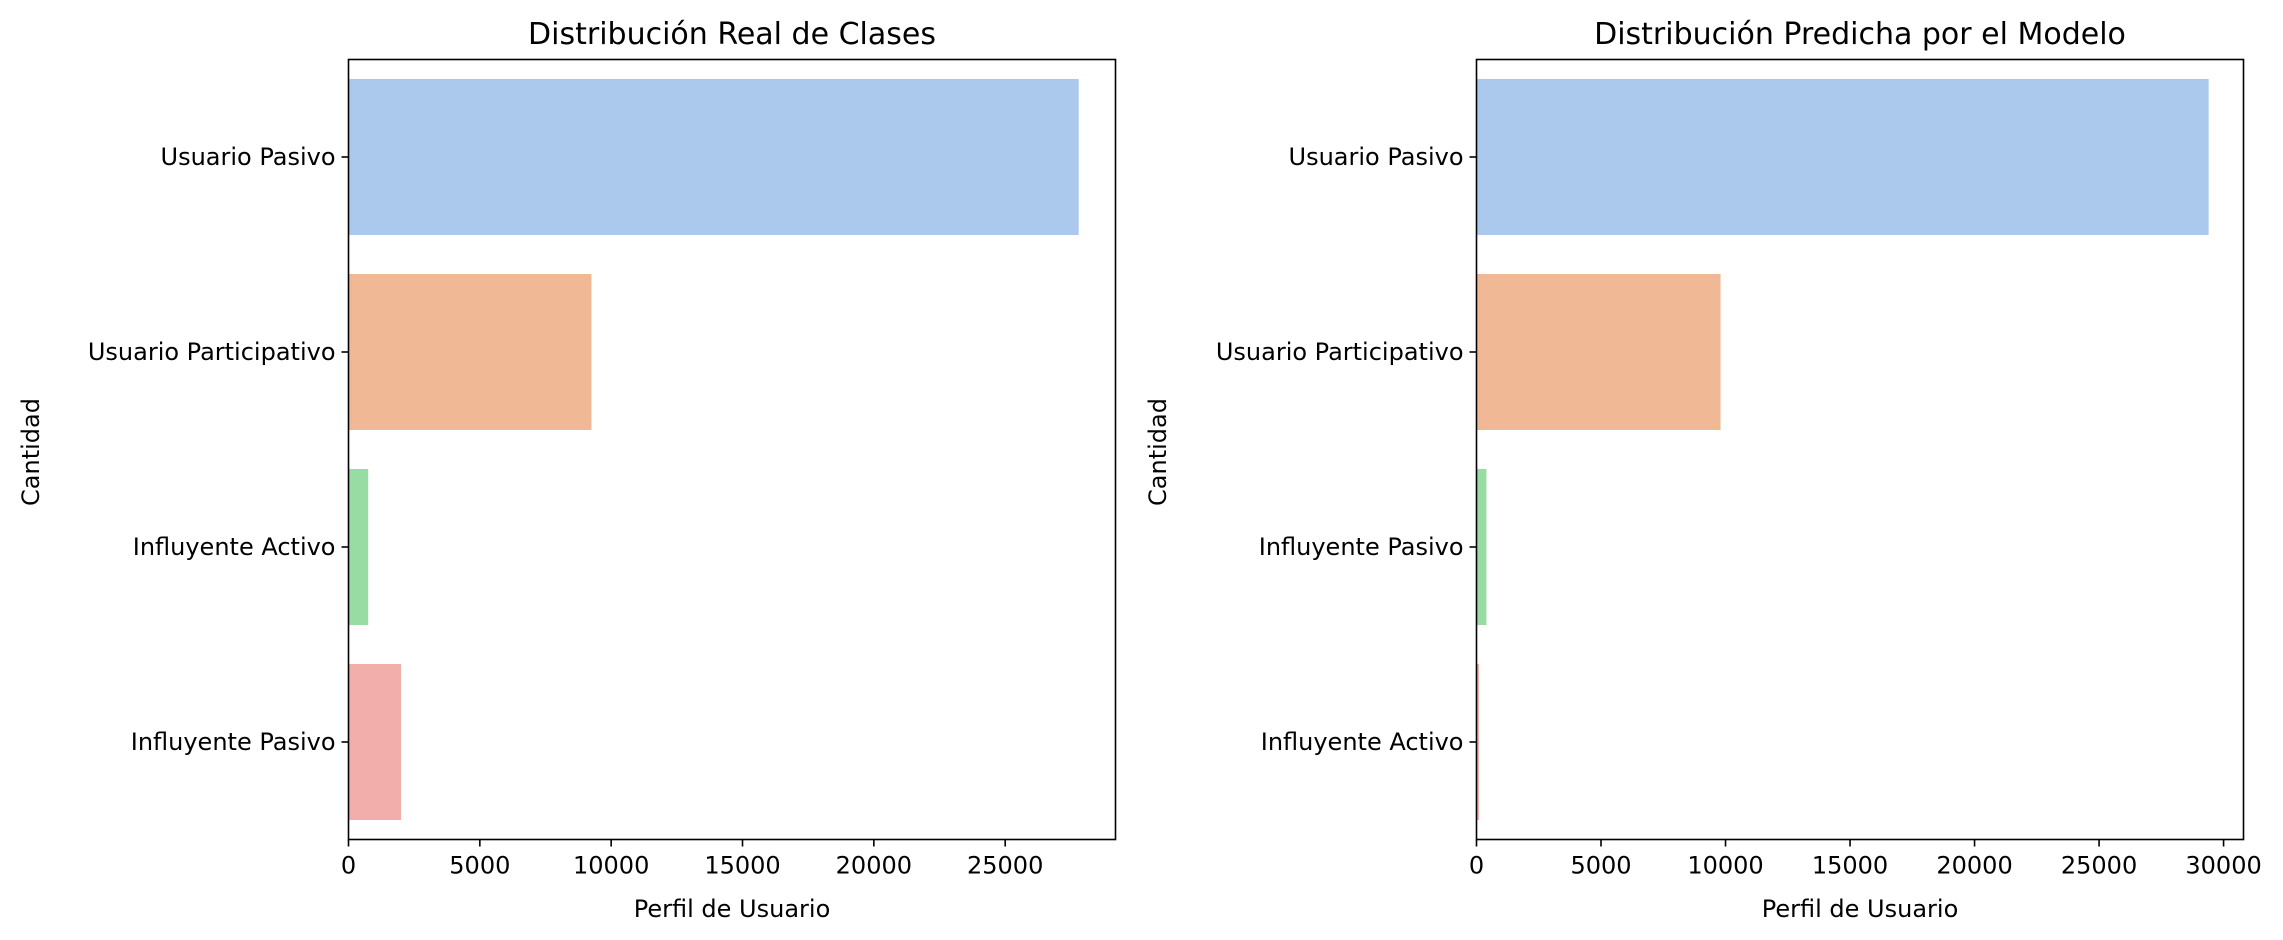 This screenshot has height=940, width=2283. What do you see at coordinates (1860, 34) in the screenshot?
I see `chart-title: Distribución Predicha por el Modelo` at bounding box center [1860, 34].